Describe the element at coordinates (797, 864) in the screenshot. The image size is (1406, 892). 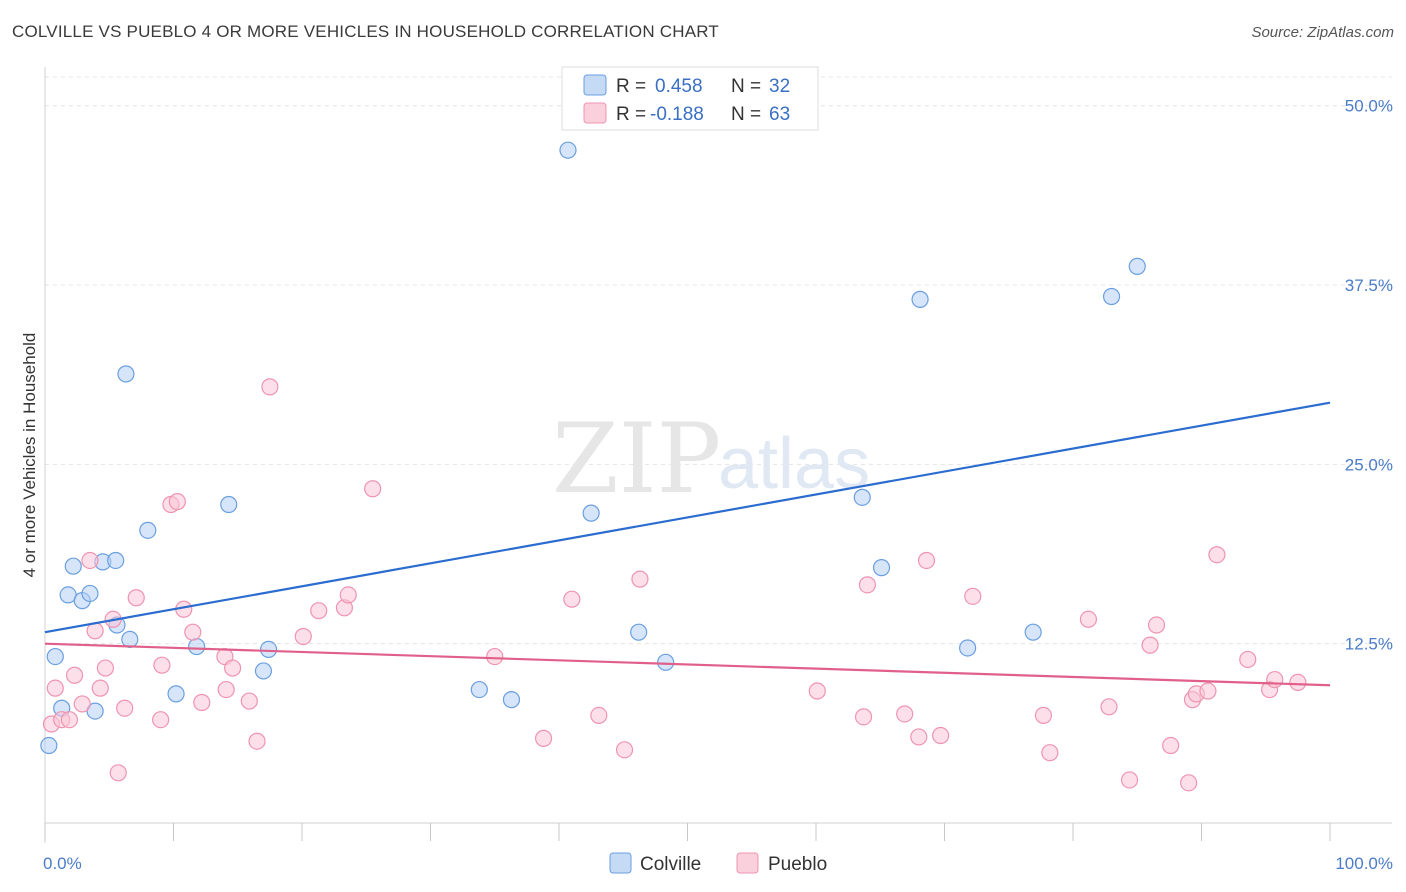
I see `bottom-legend-pueblo: Pueblo` at that location.